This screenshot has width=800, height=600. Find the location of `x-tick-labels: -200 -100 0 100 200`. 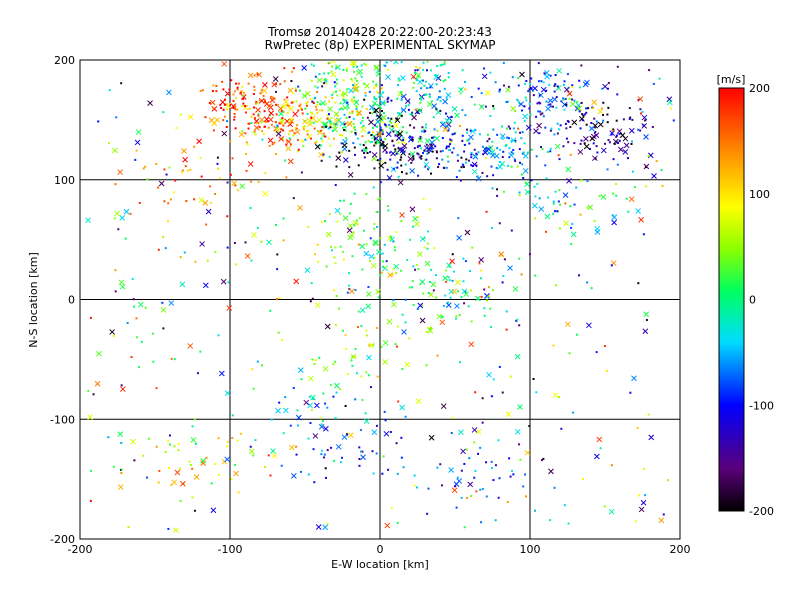

x-tick-labels: -200 -100 0 100 200 is located at coordinates (379, 549).